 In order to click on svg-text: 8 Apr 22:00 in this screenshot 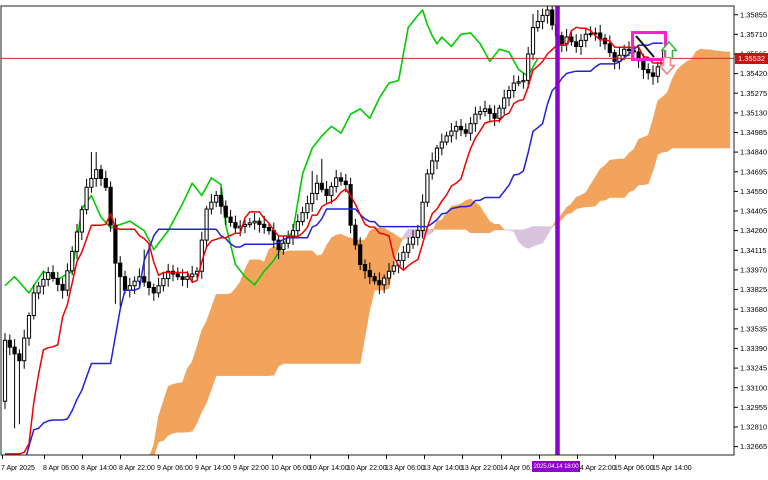, I will do `click(137, 468)`.